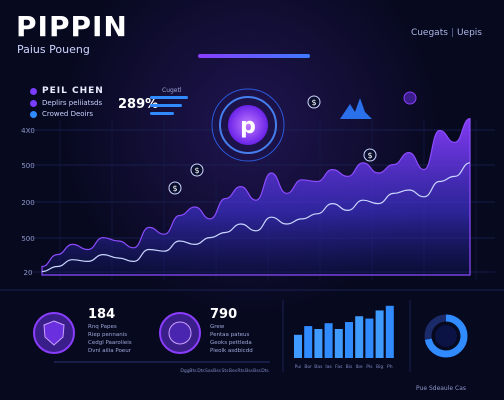 Image resolution: width=504 pixels, height=400 pixels. I want to click on kpi-tag: Cugetl, so click(172, 90).